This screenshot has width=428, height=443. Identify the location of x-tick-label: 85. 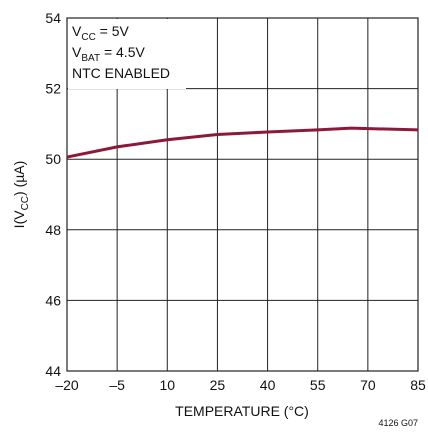
(418, 385).